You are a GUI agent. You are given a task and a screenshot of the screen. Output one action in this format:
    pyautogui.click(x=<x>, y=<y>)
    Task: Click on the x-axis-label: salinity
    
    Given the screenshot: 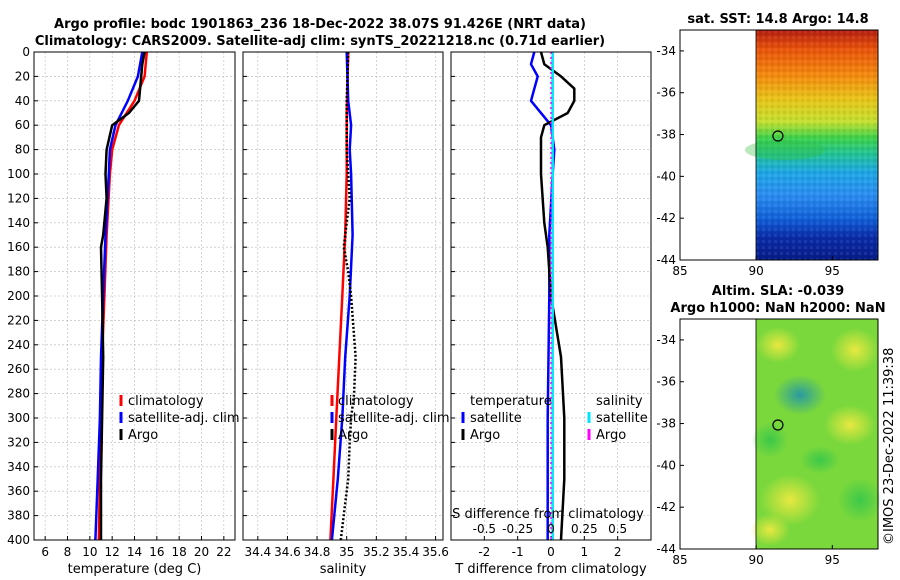 What is the action you would take?
    pyautogui.click(x=343, y=569)
    